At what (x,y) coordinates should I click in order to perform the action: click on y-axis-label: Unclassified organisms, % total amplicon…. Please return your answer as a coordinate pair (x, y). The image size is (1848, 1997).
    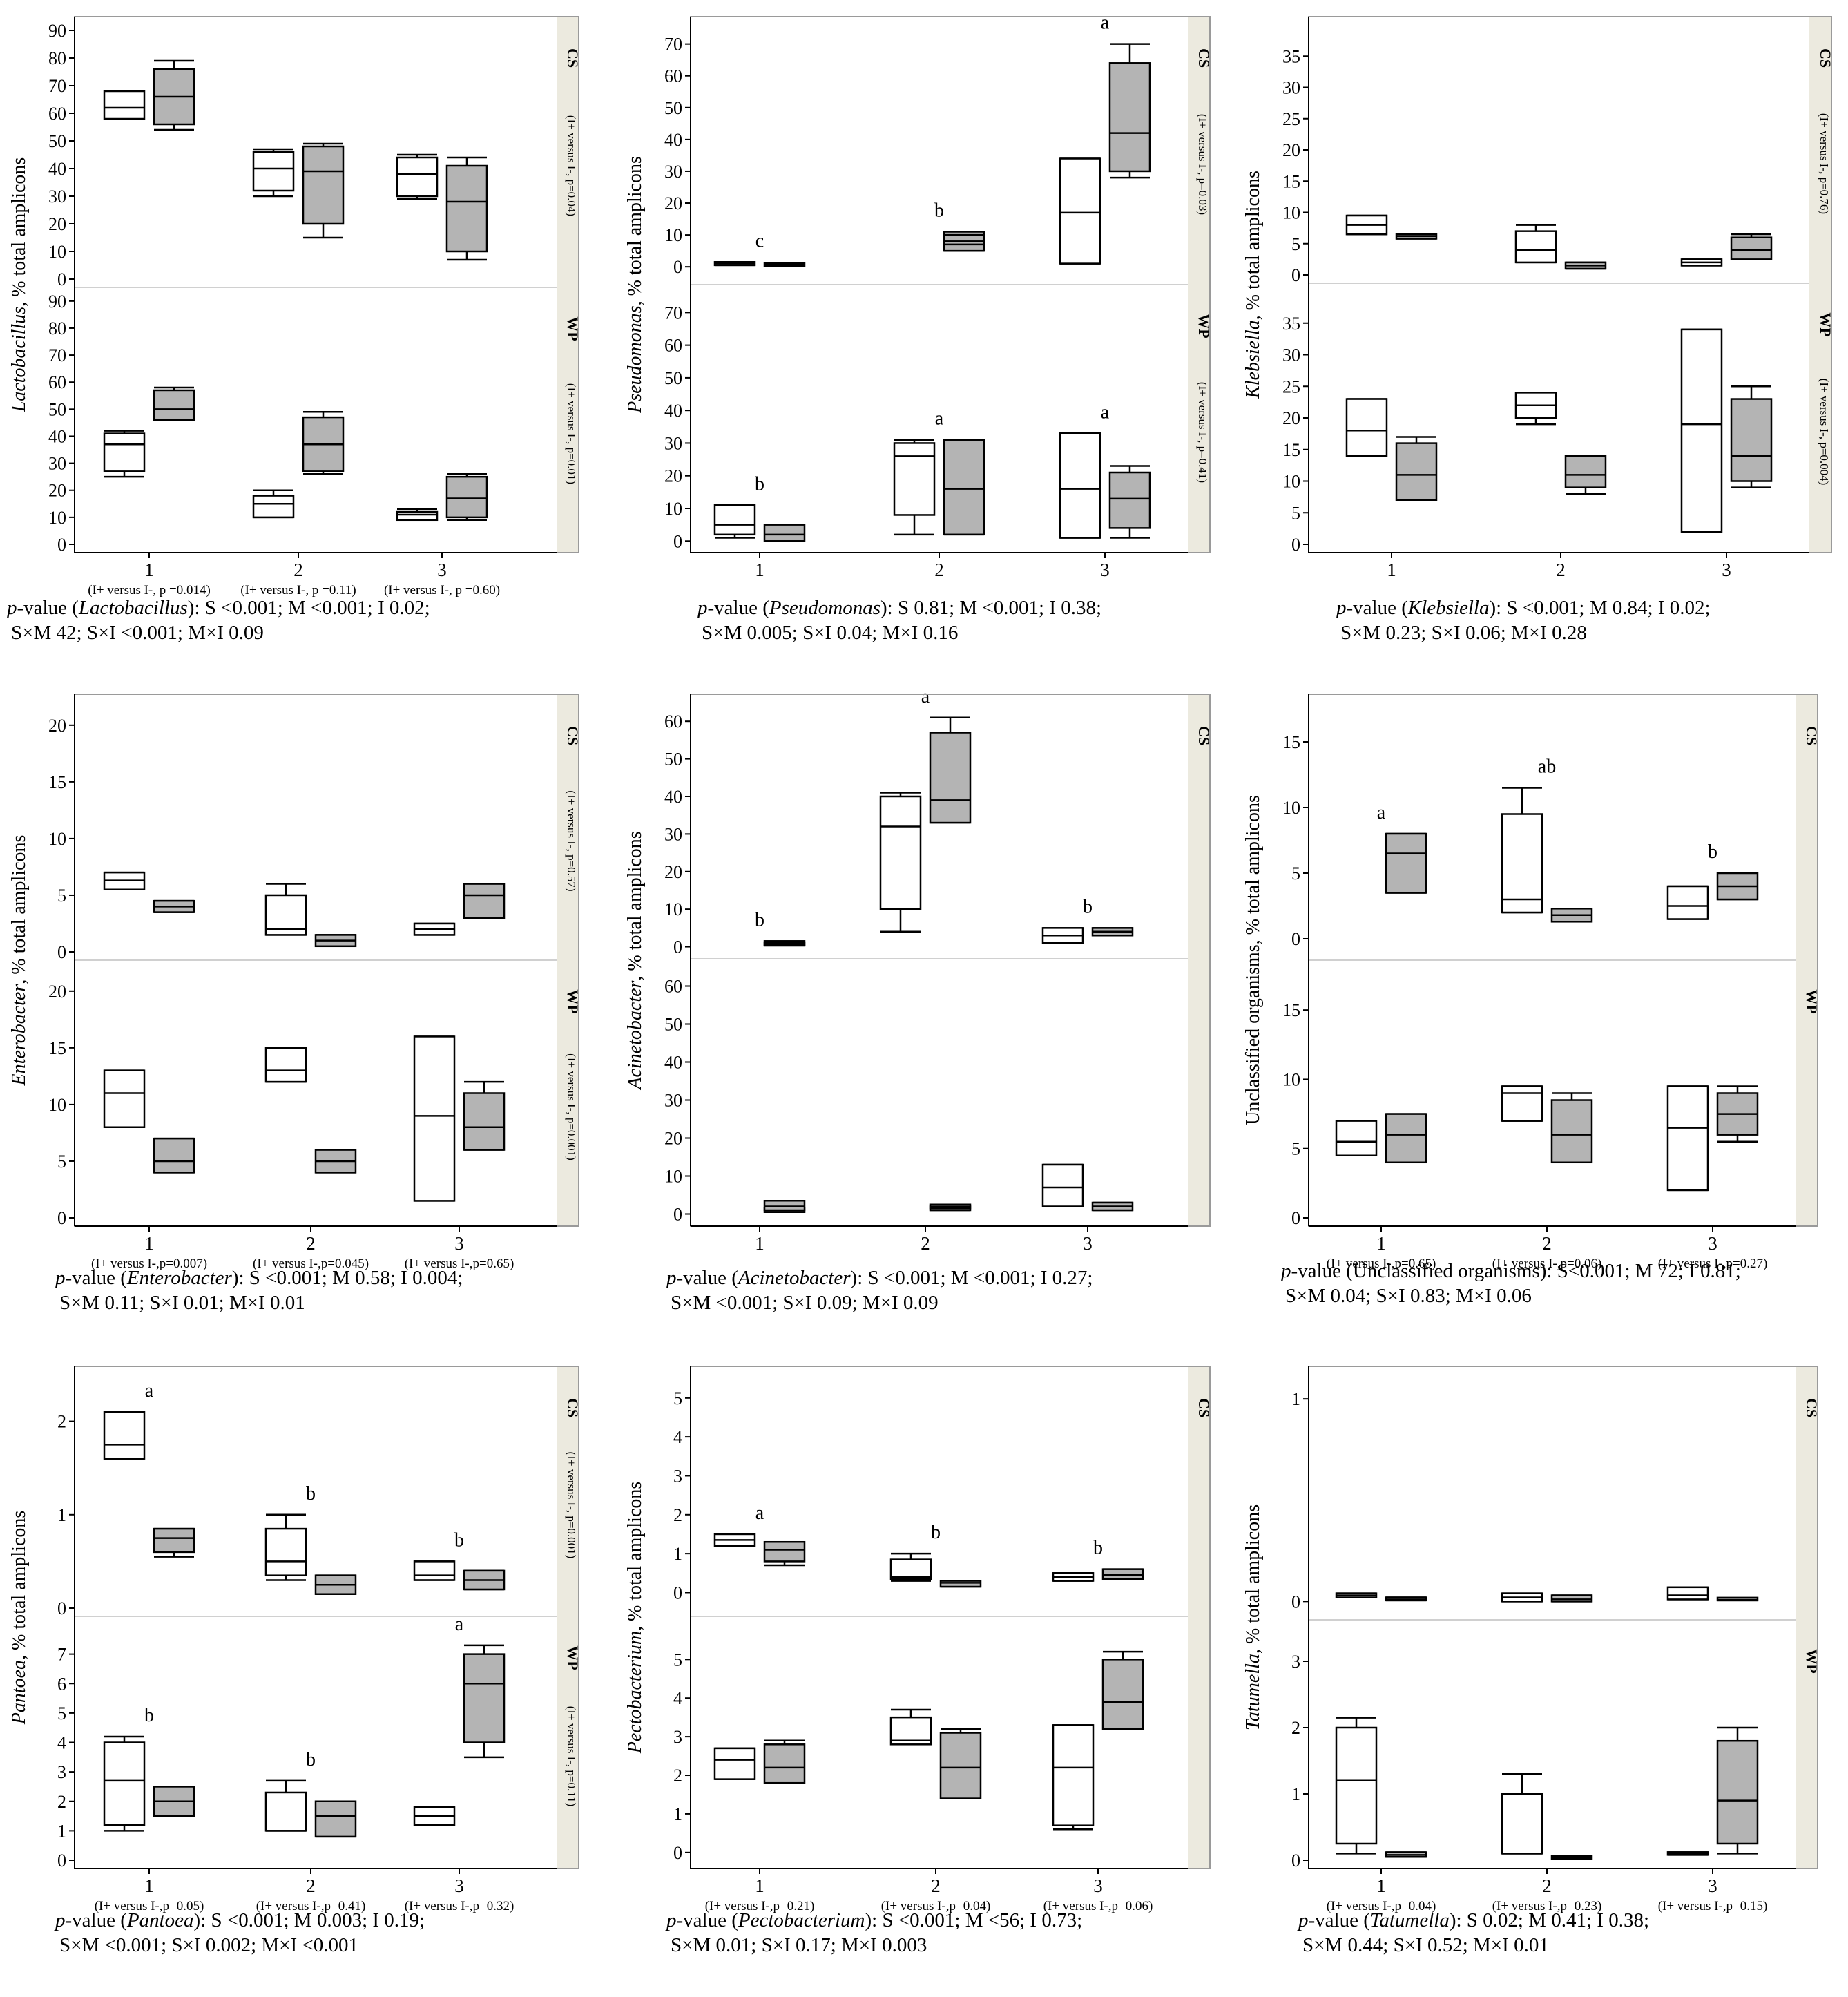
    Looking at the image, I should click on (1253, 960).